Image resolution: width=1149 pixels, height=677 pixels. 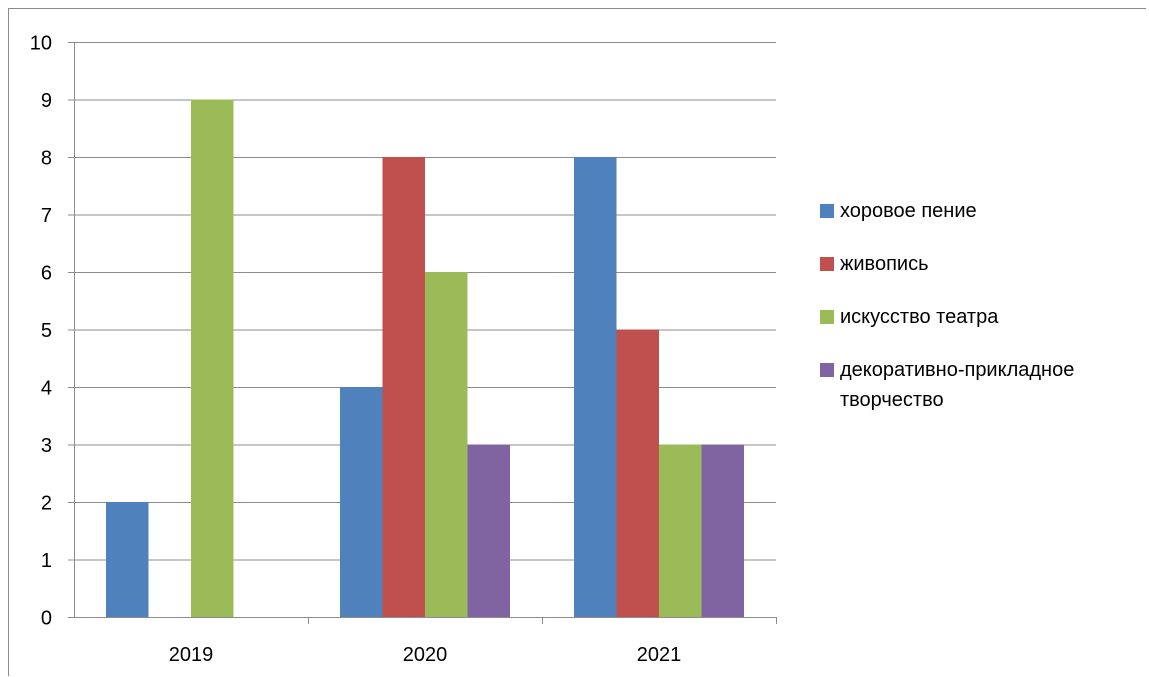 What do you see at coordinates (908, 211) in the screenshot?
I see `legend-label: хоровое пение` at bounding box center [908, 211].